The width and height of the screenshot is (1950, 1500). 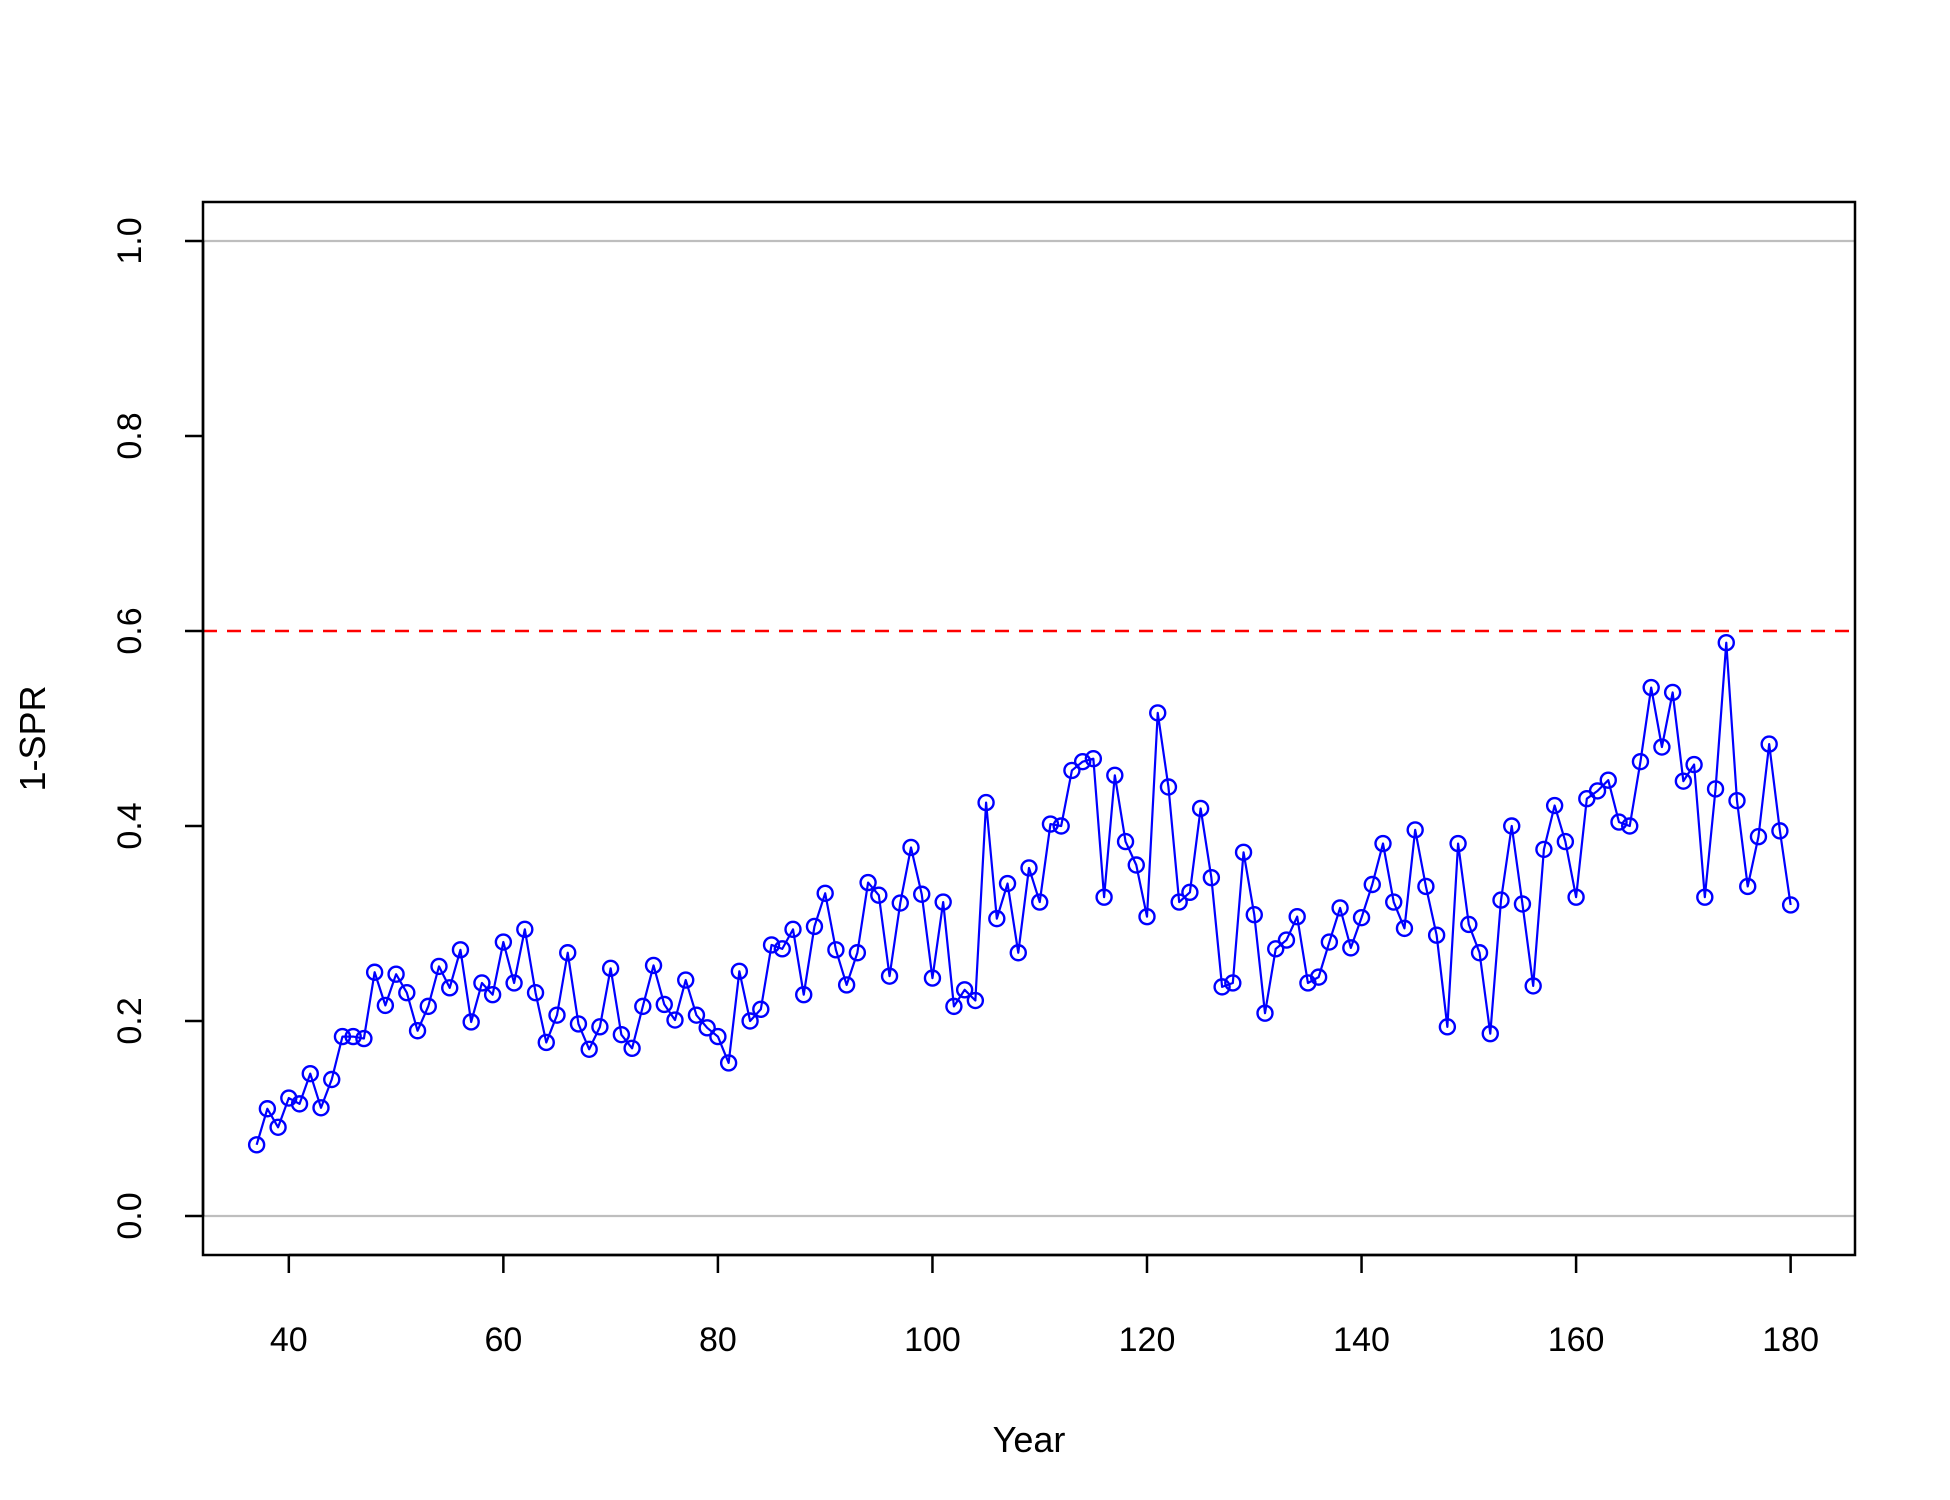 I want to click on x-tick-label: 180, so click(x=1790, y=1340).